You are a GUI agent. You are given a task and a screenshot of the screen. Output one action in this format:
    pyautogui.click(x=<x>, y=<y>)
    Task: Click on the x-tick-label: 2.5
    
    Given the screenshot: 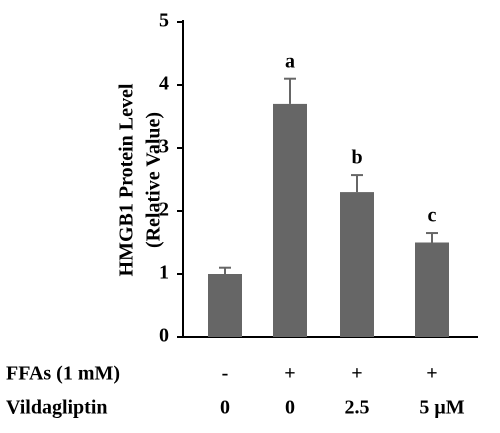 What is the action you would take?
    pyautogui.click(x=357, y=408)
    